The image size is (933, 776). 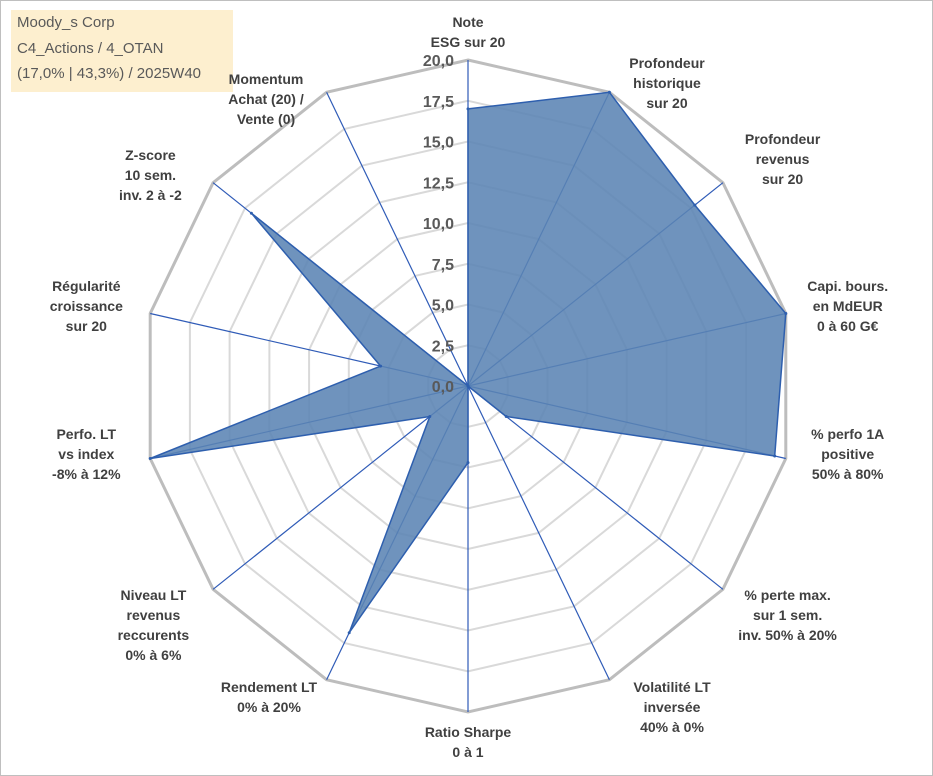 I want to click on tick-label-3: 7,5, so click(x=443, y=265).